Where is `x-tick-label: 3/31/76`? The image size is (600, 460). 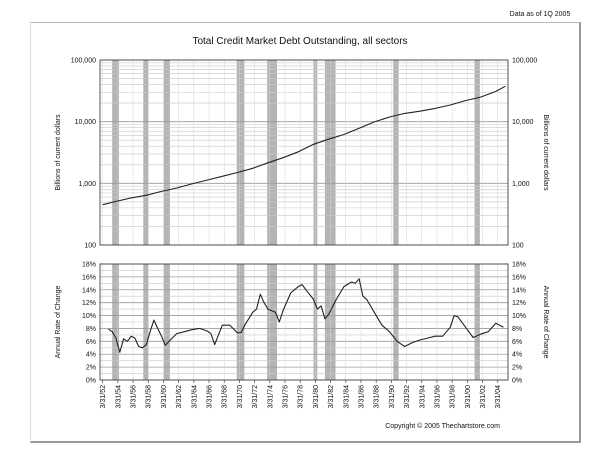
x-tick-label: 3/31/76 is located at coordinates (286, 396).